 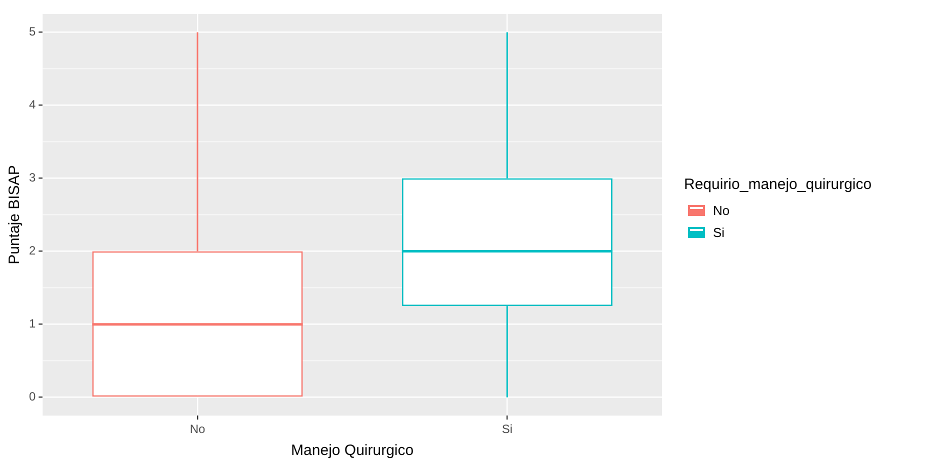 What do you see at coordinates (778, 184) in the screenshot?
I see `legend-title: Requirio_manejo_quirurgico` at bounding box center [778, 184].